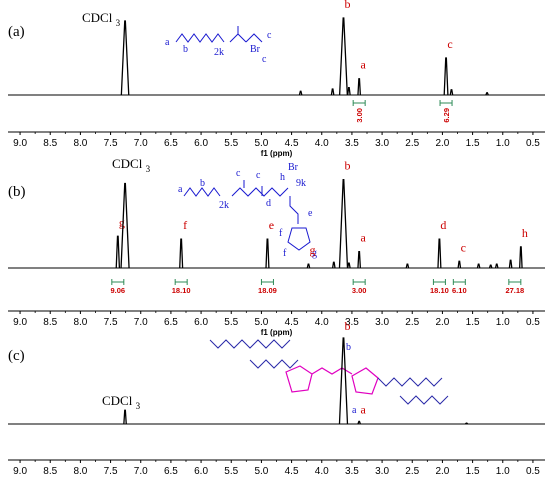  What do you see at coordinates (459, 290) in the screenshot?
I see `integral-value: 6.10` at bounding box center [459, 290].